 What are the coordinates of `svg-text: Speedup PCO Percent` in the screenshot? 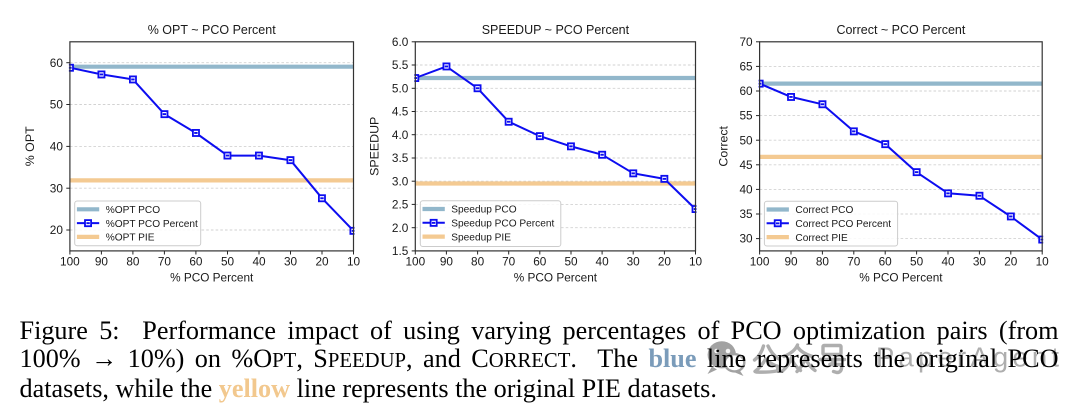 It's located at (502, 224).